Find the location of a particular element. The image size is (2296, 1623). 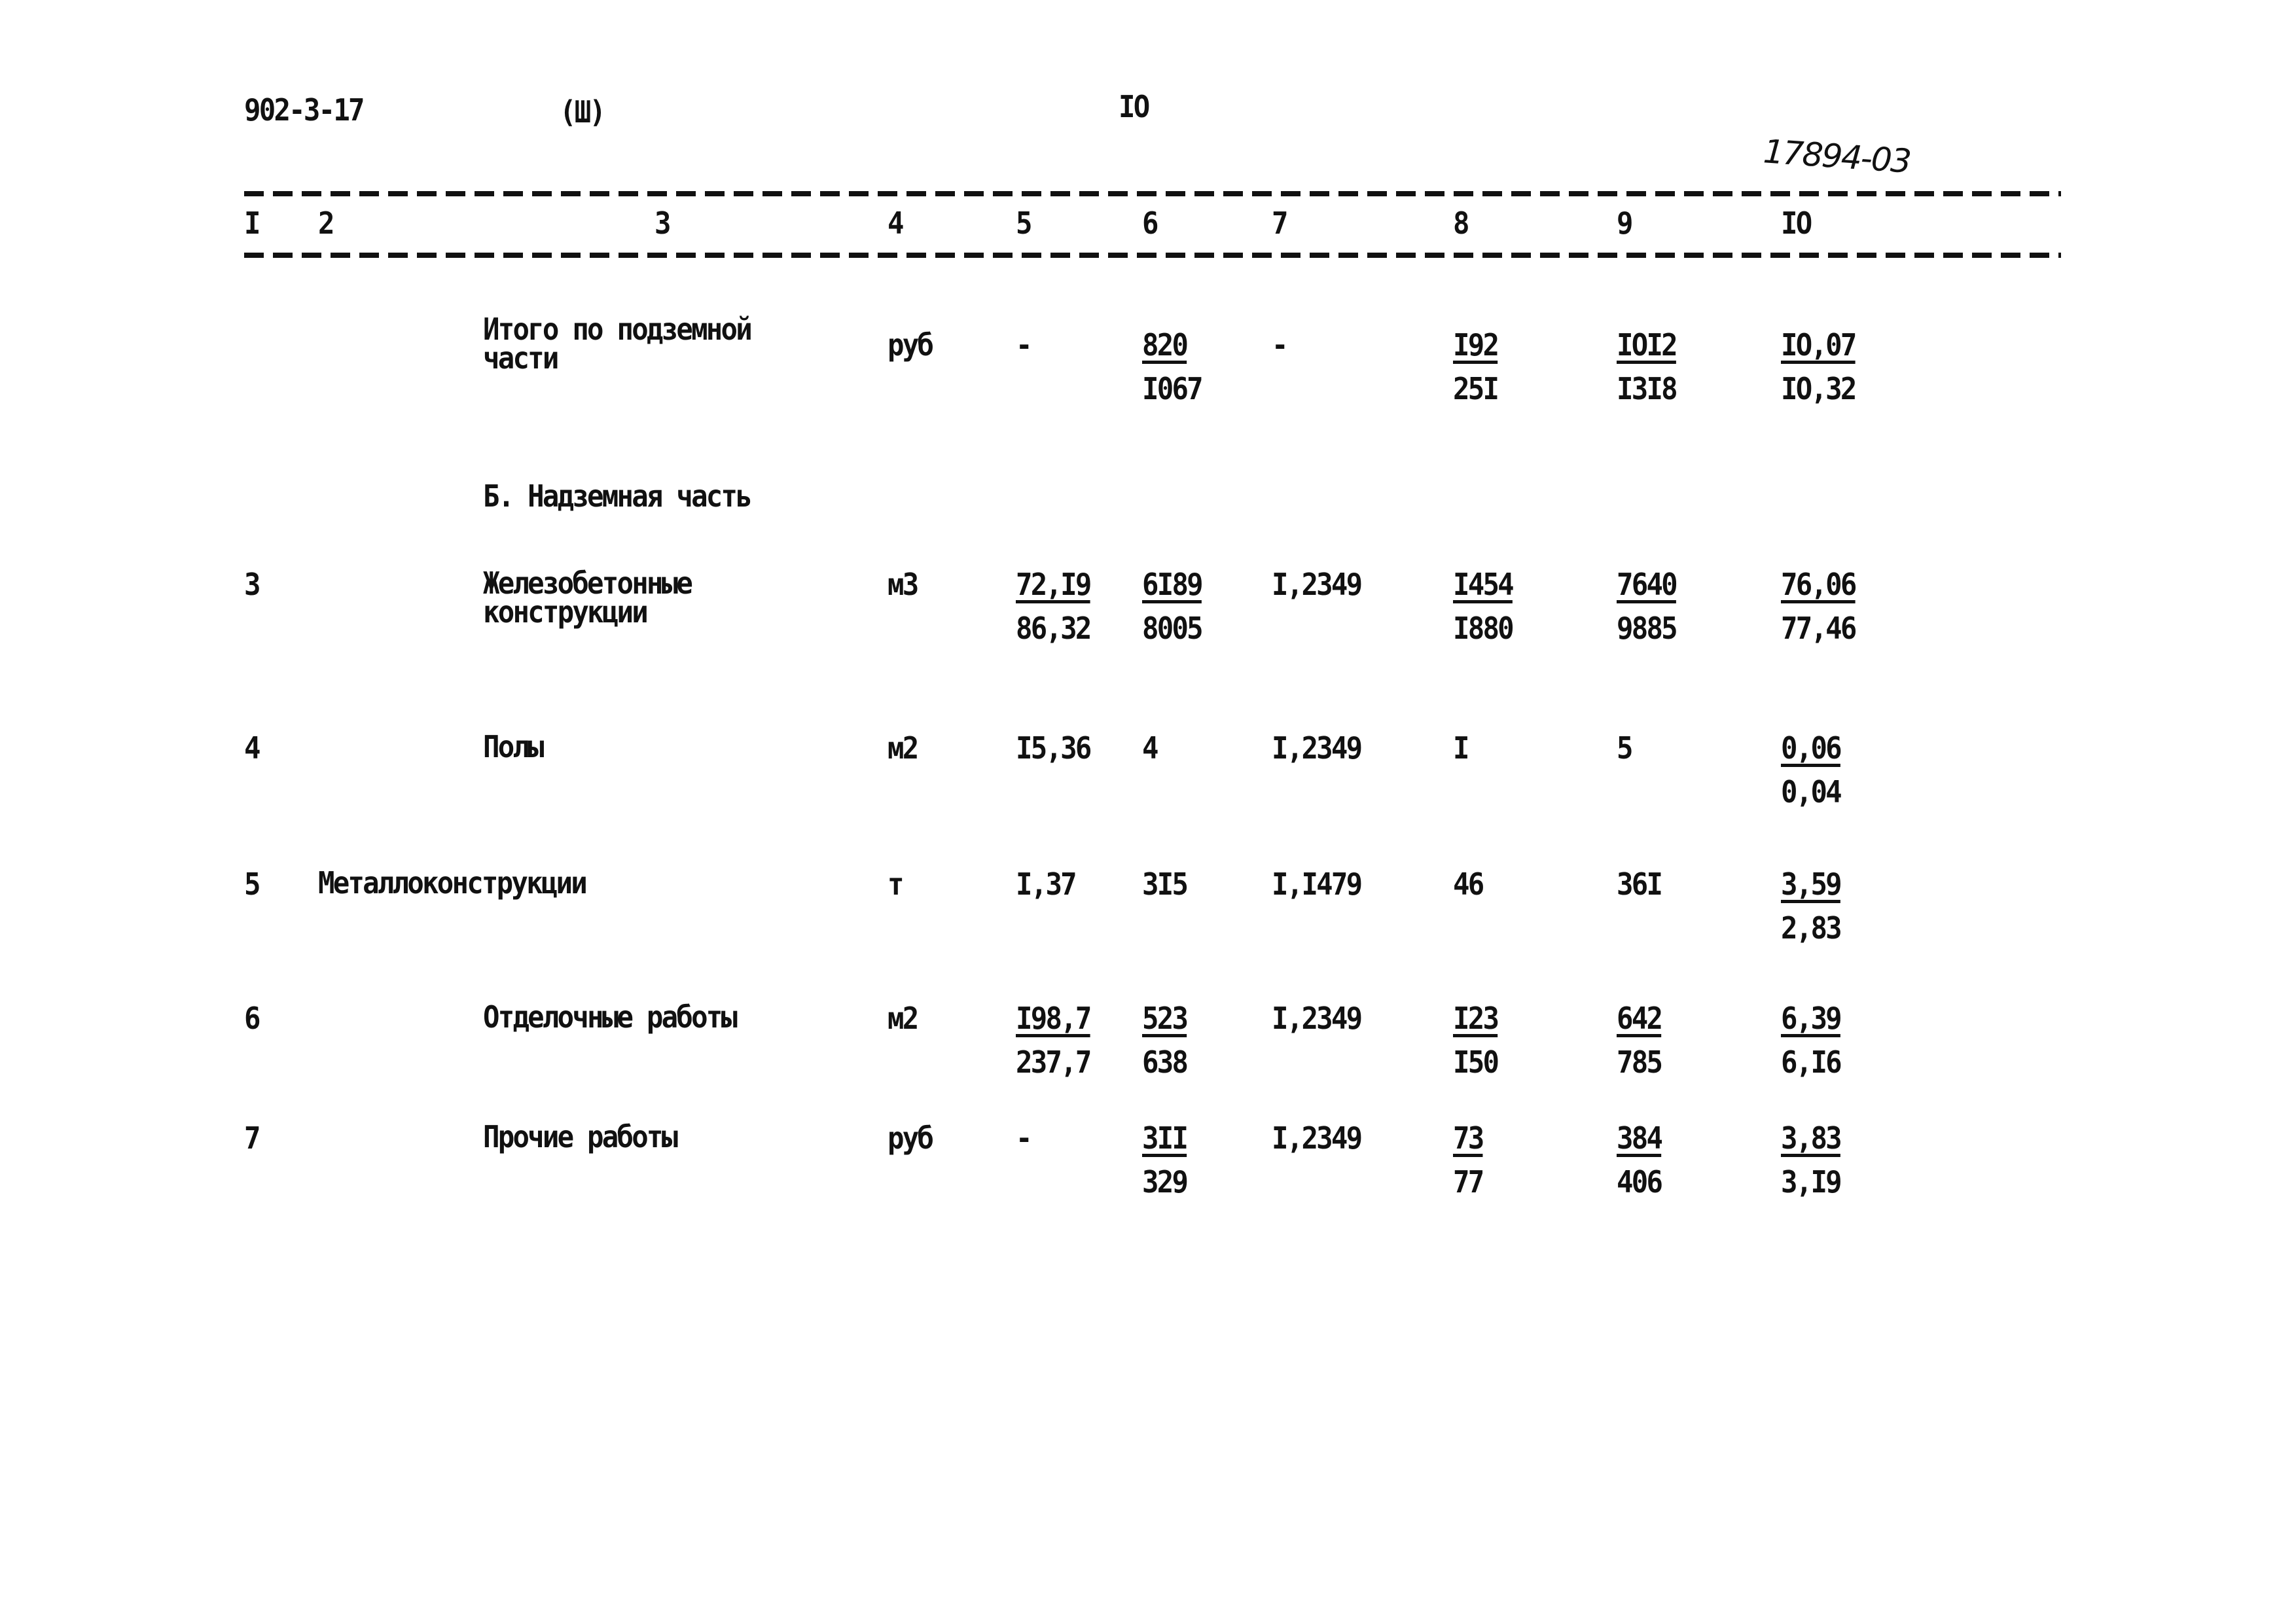

cell-col10-numerator: 76,06 is located at coordinates (1819, 584).